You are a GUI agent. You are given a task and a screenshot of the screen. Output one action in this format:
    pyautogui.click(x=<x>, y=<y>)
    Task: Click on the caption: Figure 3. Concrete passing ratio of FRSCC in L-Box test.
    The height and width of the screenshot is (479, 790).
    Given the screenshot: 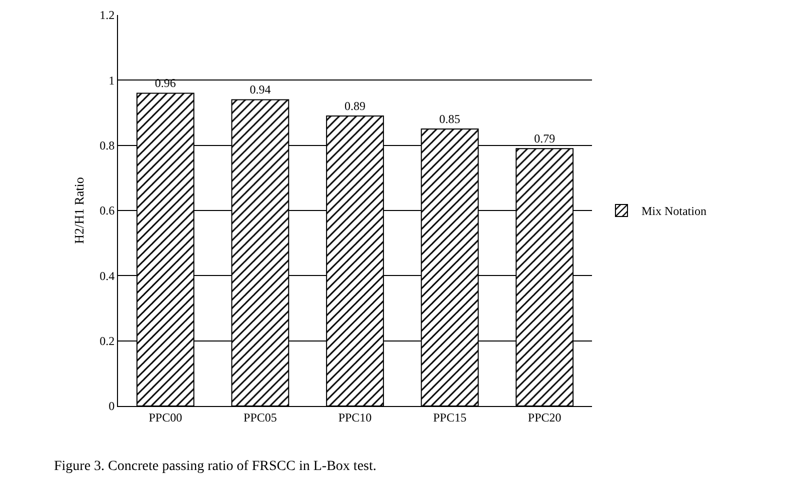 What is the action you would take?
    pyautogui.click(x=215, y=466)
    